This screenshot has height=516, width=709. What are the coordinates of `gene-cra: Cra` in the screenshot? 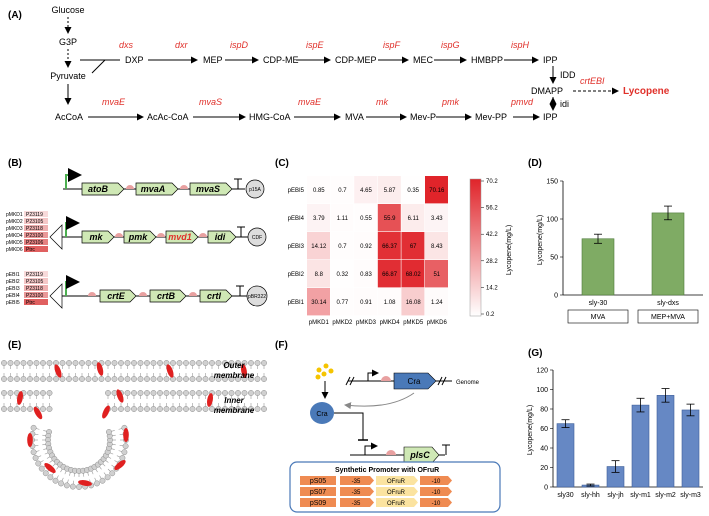 It's located at (414, 381).